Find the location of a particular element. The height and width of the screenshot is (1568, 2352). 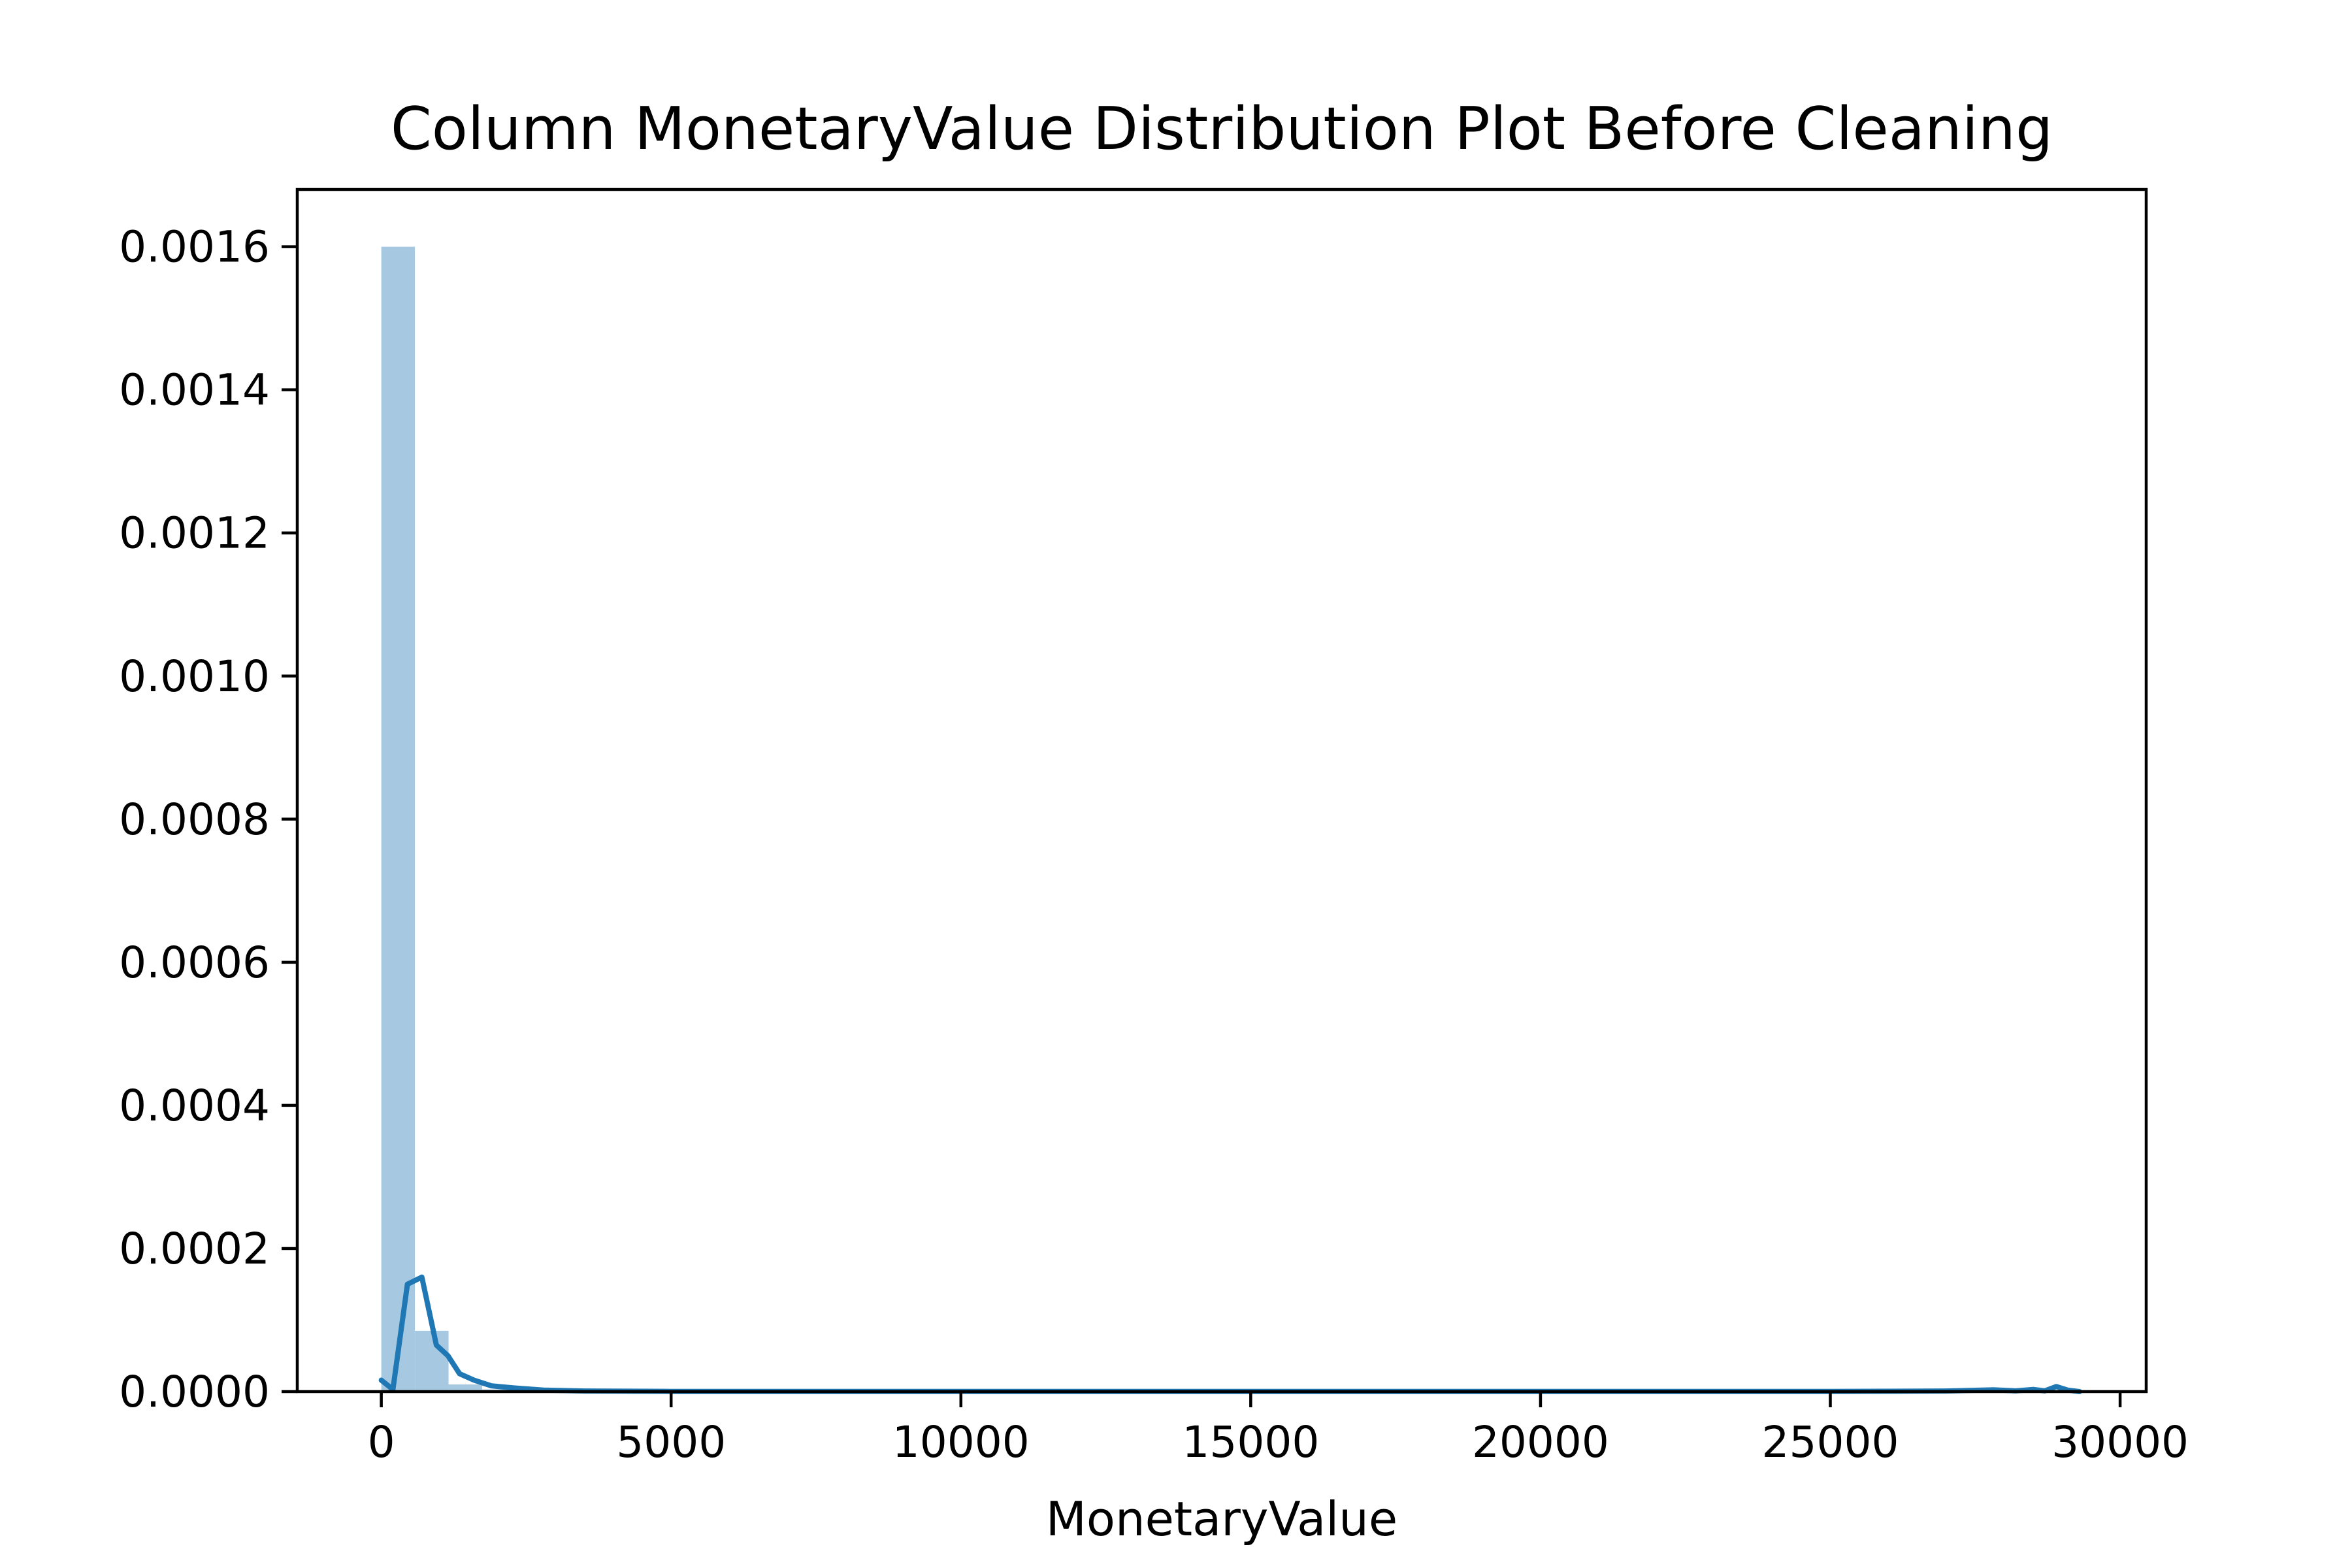

x-tick-label: 25000 is located at coordinates (1830, 1442).